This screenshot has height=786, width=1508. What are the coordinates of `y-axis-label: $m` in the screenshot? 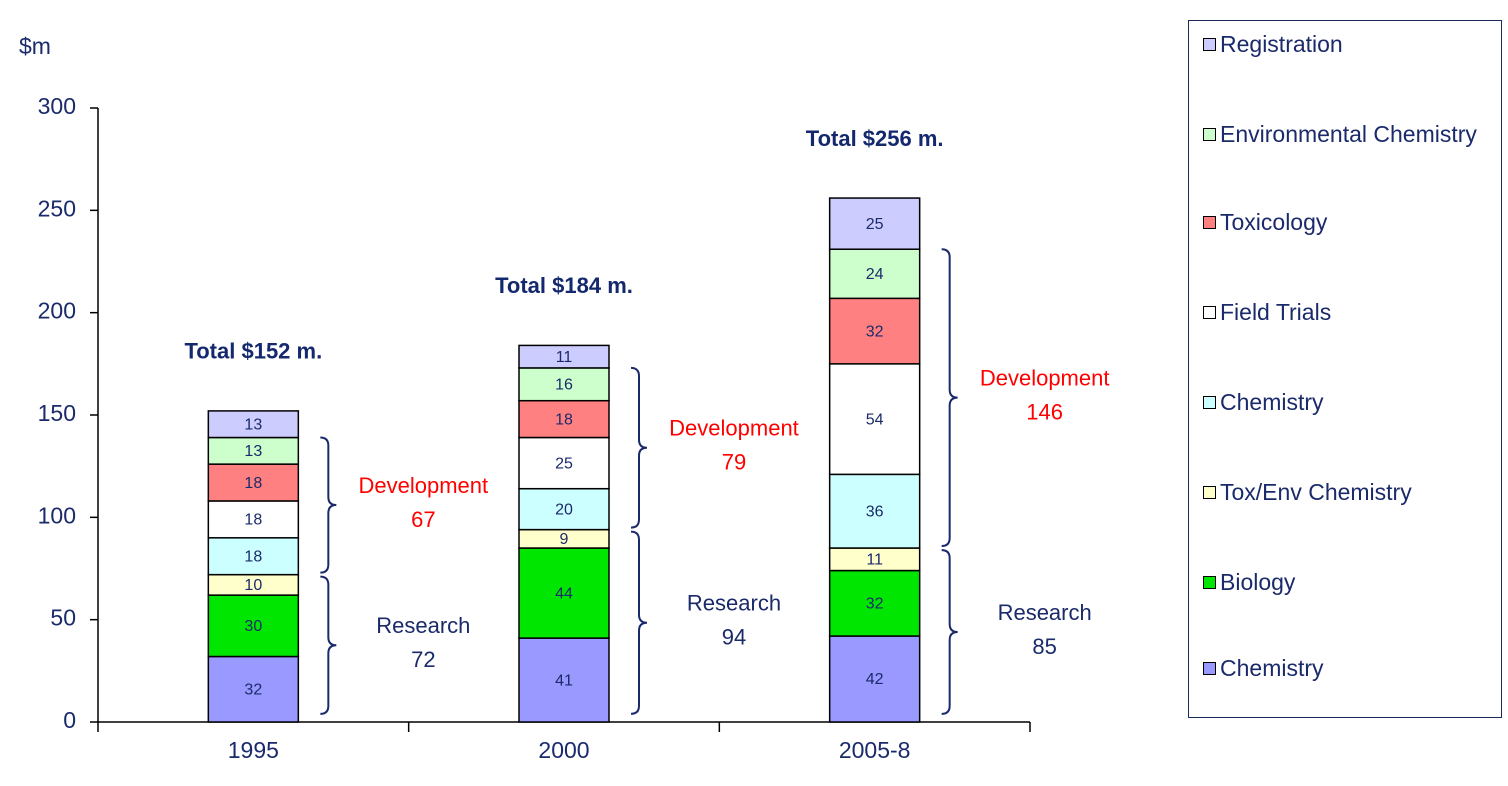 It's located at (35, 46).